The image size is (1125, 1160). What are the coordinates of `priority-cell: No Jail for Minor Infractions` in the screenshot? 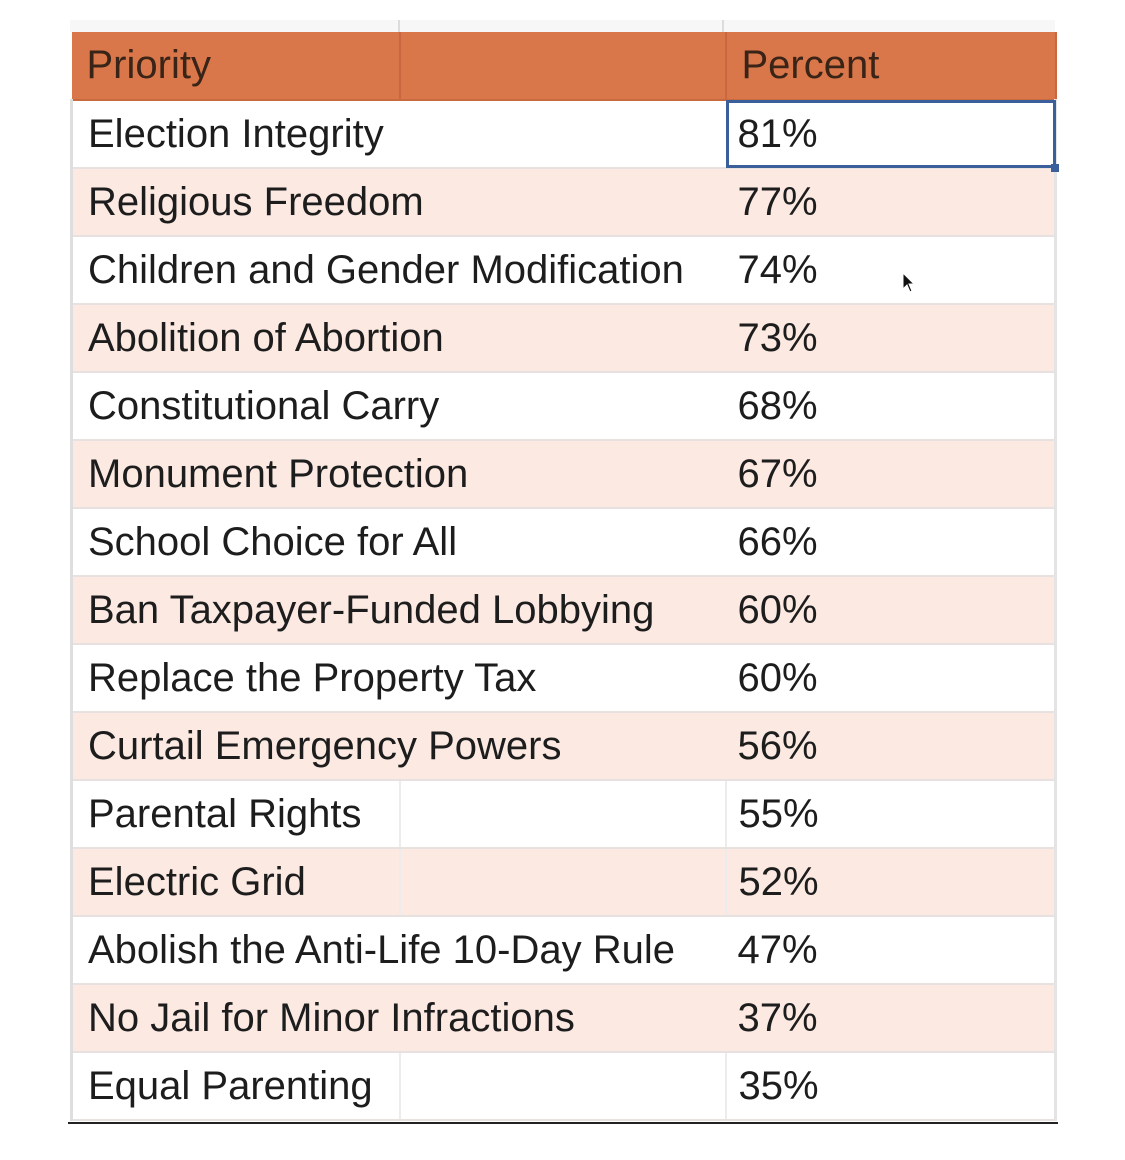 It's located at (398, 1018).